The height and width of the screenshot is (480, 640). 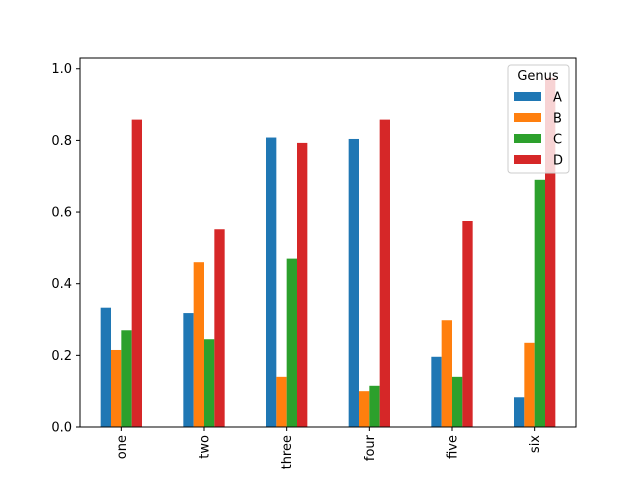 What do you see at coordinates (557, 119) in the screenshot?
I see `legend-label-b: B` at bounding box center [557, 119].